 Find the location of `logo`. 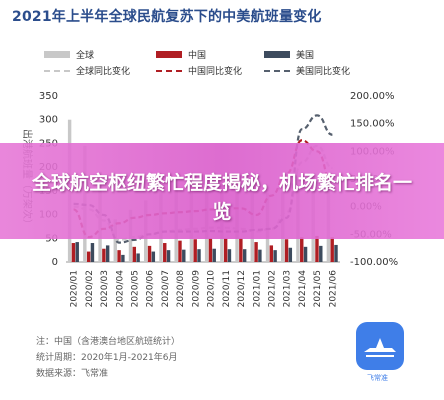

logo is located at coordinates (380, 346).